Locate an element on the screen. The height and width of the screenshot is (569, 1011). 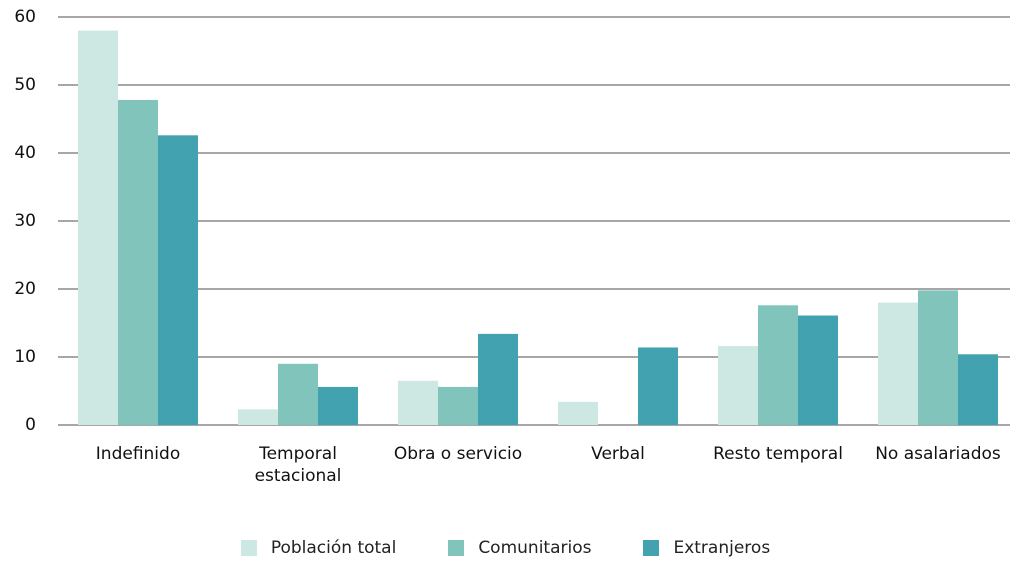
legend-label: Extranjeros is located at coordinates (722, 548).